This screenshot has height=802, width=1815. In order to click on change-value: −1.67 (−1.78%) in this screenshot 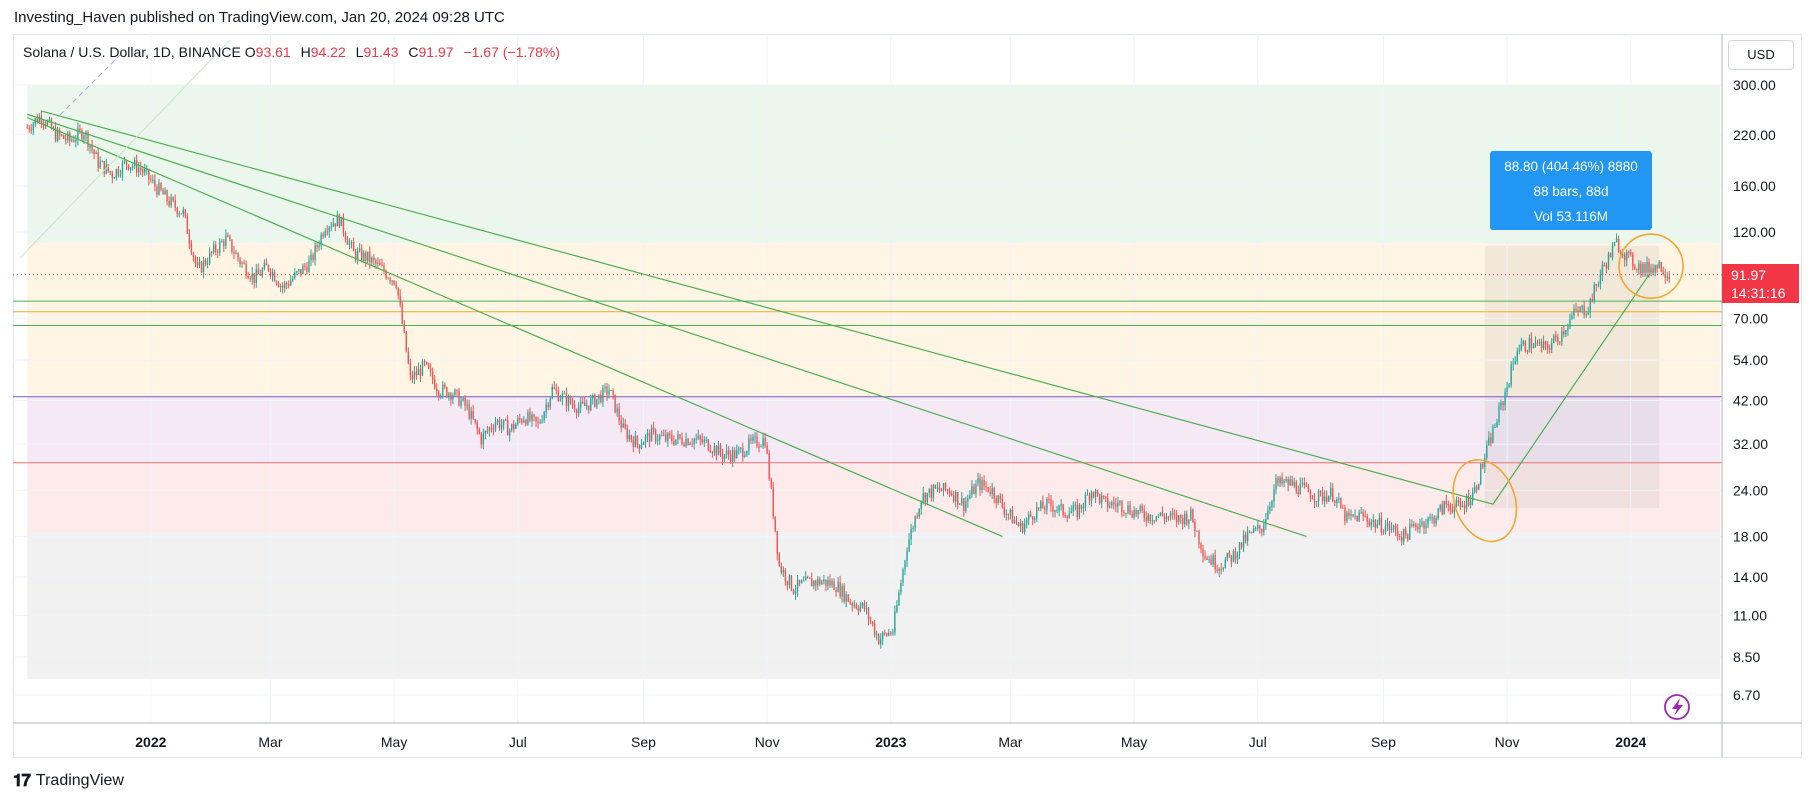, I will do `click(511, 52)`.